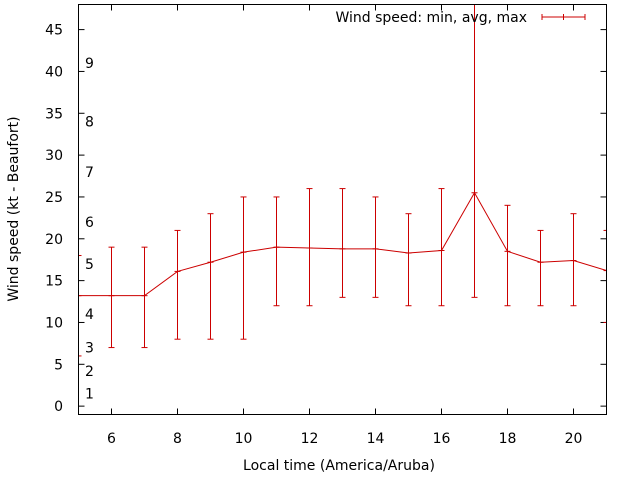 The width and height of the screenshot is (640, 480). What do you see at coordinates (574, 439) in the screenshot?
I see `x-tick-label: 20` at bounding box center [574, 439].